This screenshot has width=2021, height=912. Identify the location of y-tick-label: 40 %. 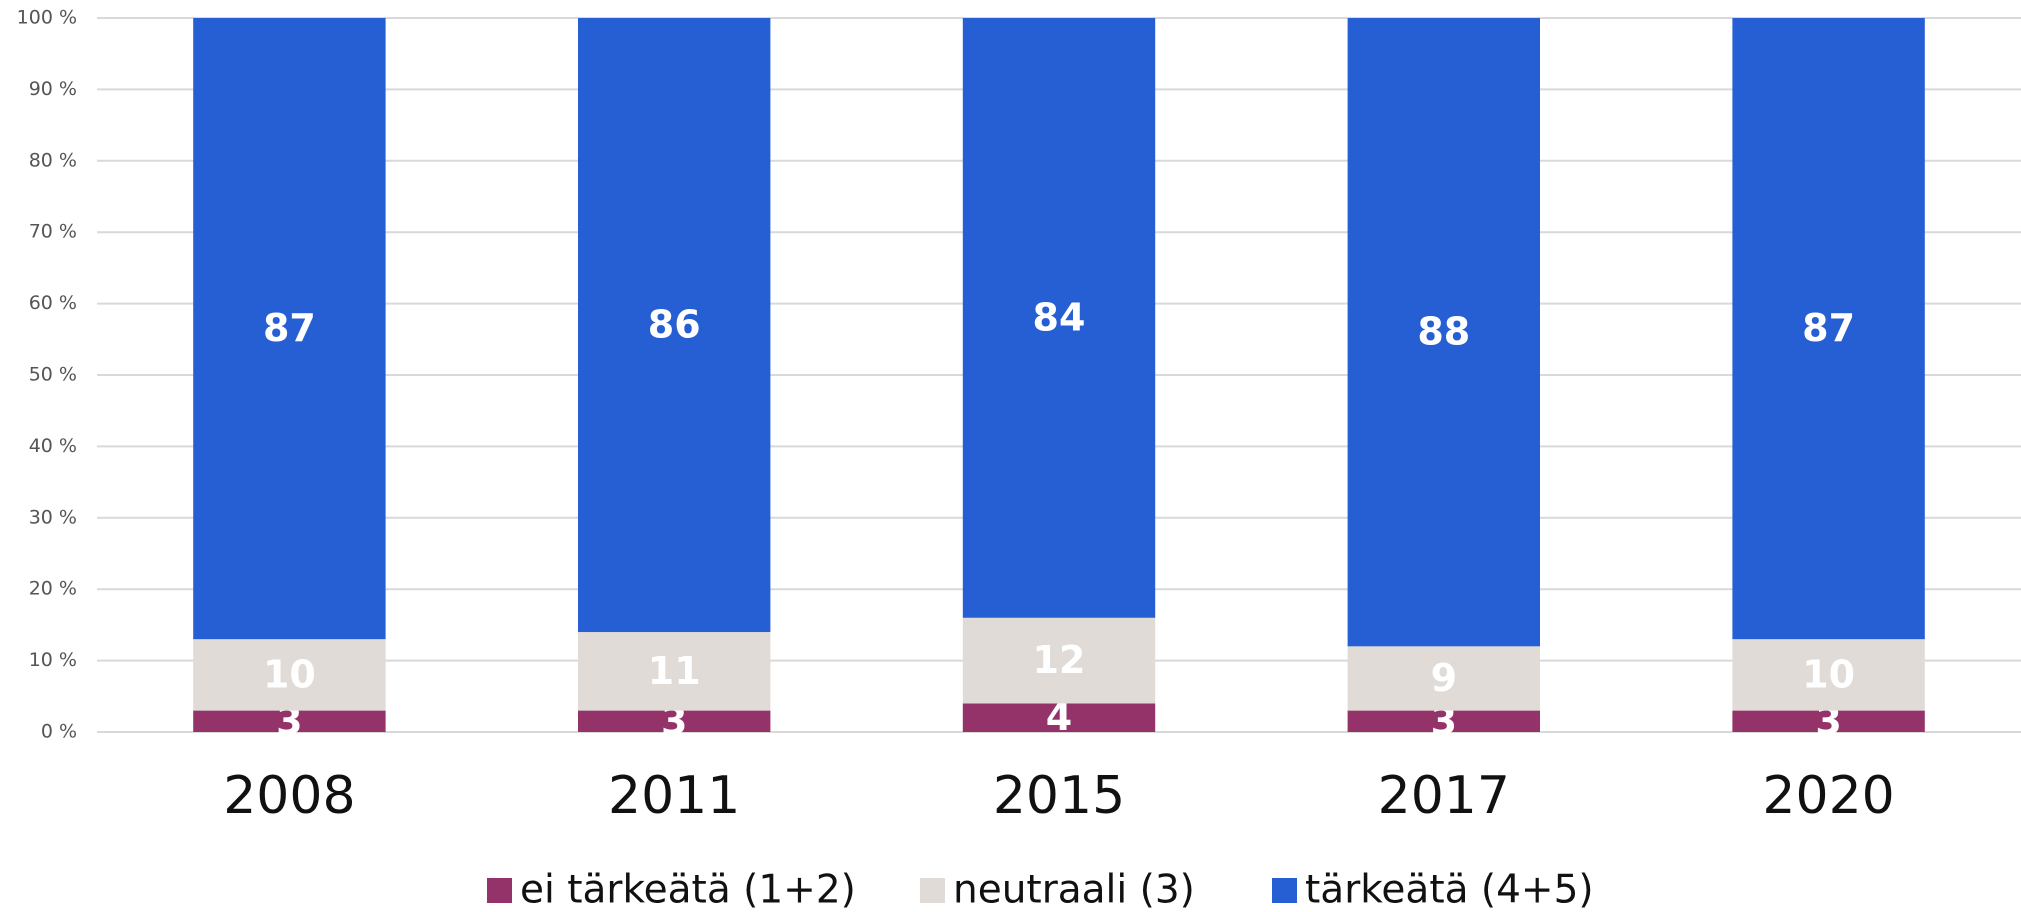
(53, 446).